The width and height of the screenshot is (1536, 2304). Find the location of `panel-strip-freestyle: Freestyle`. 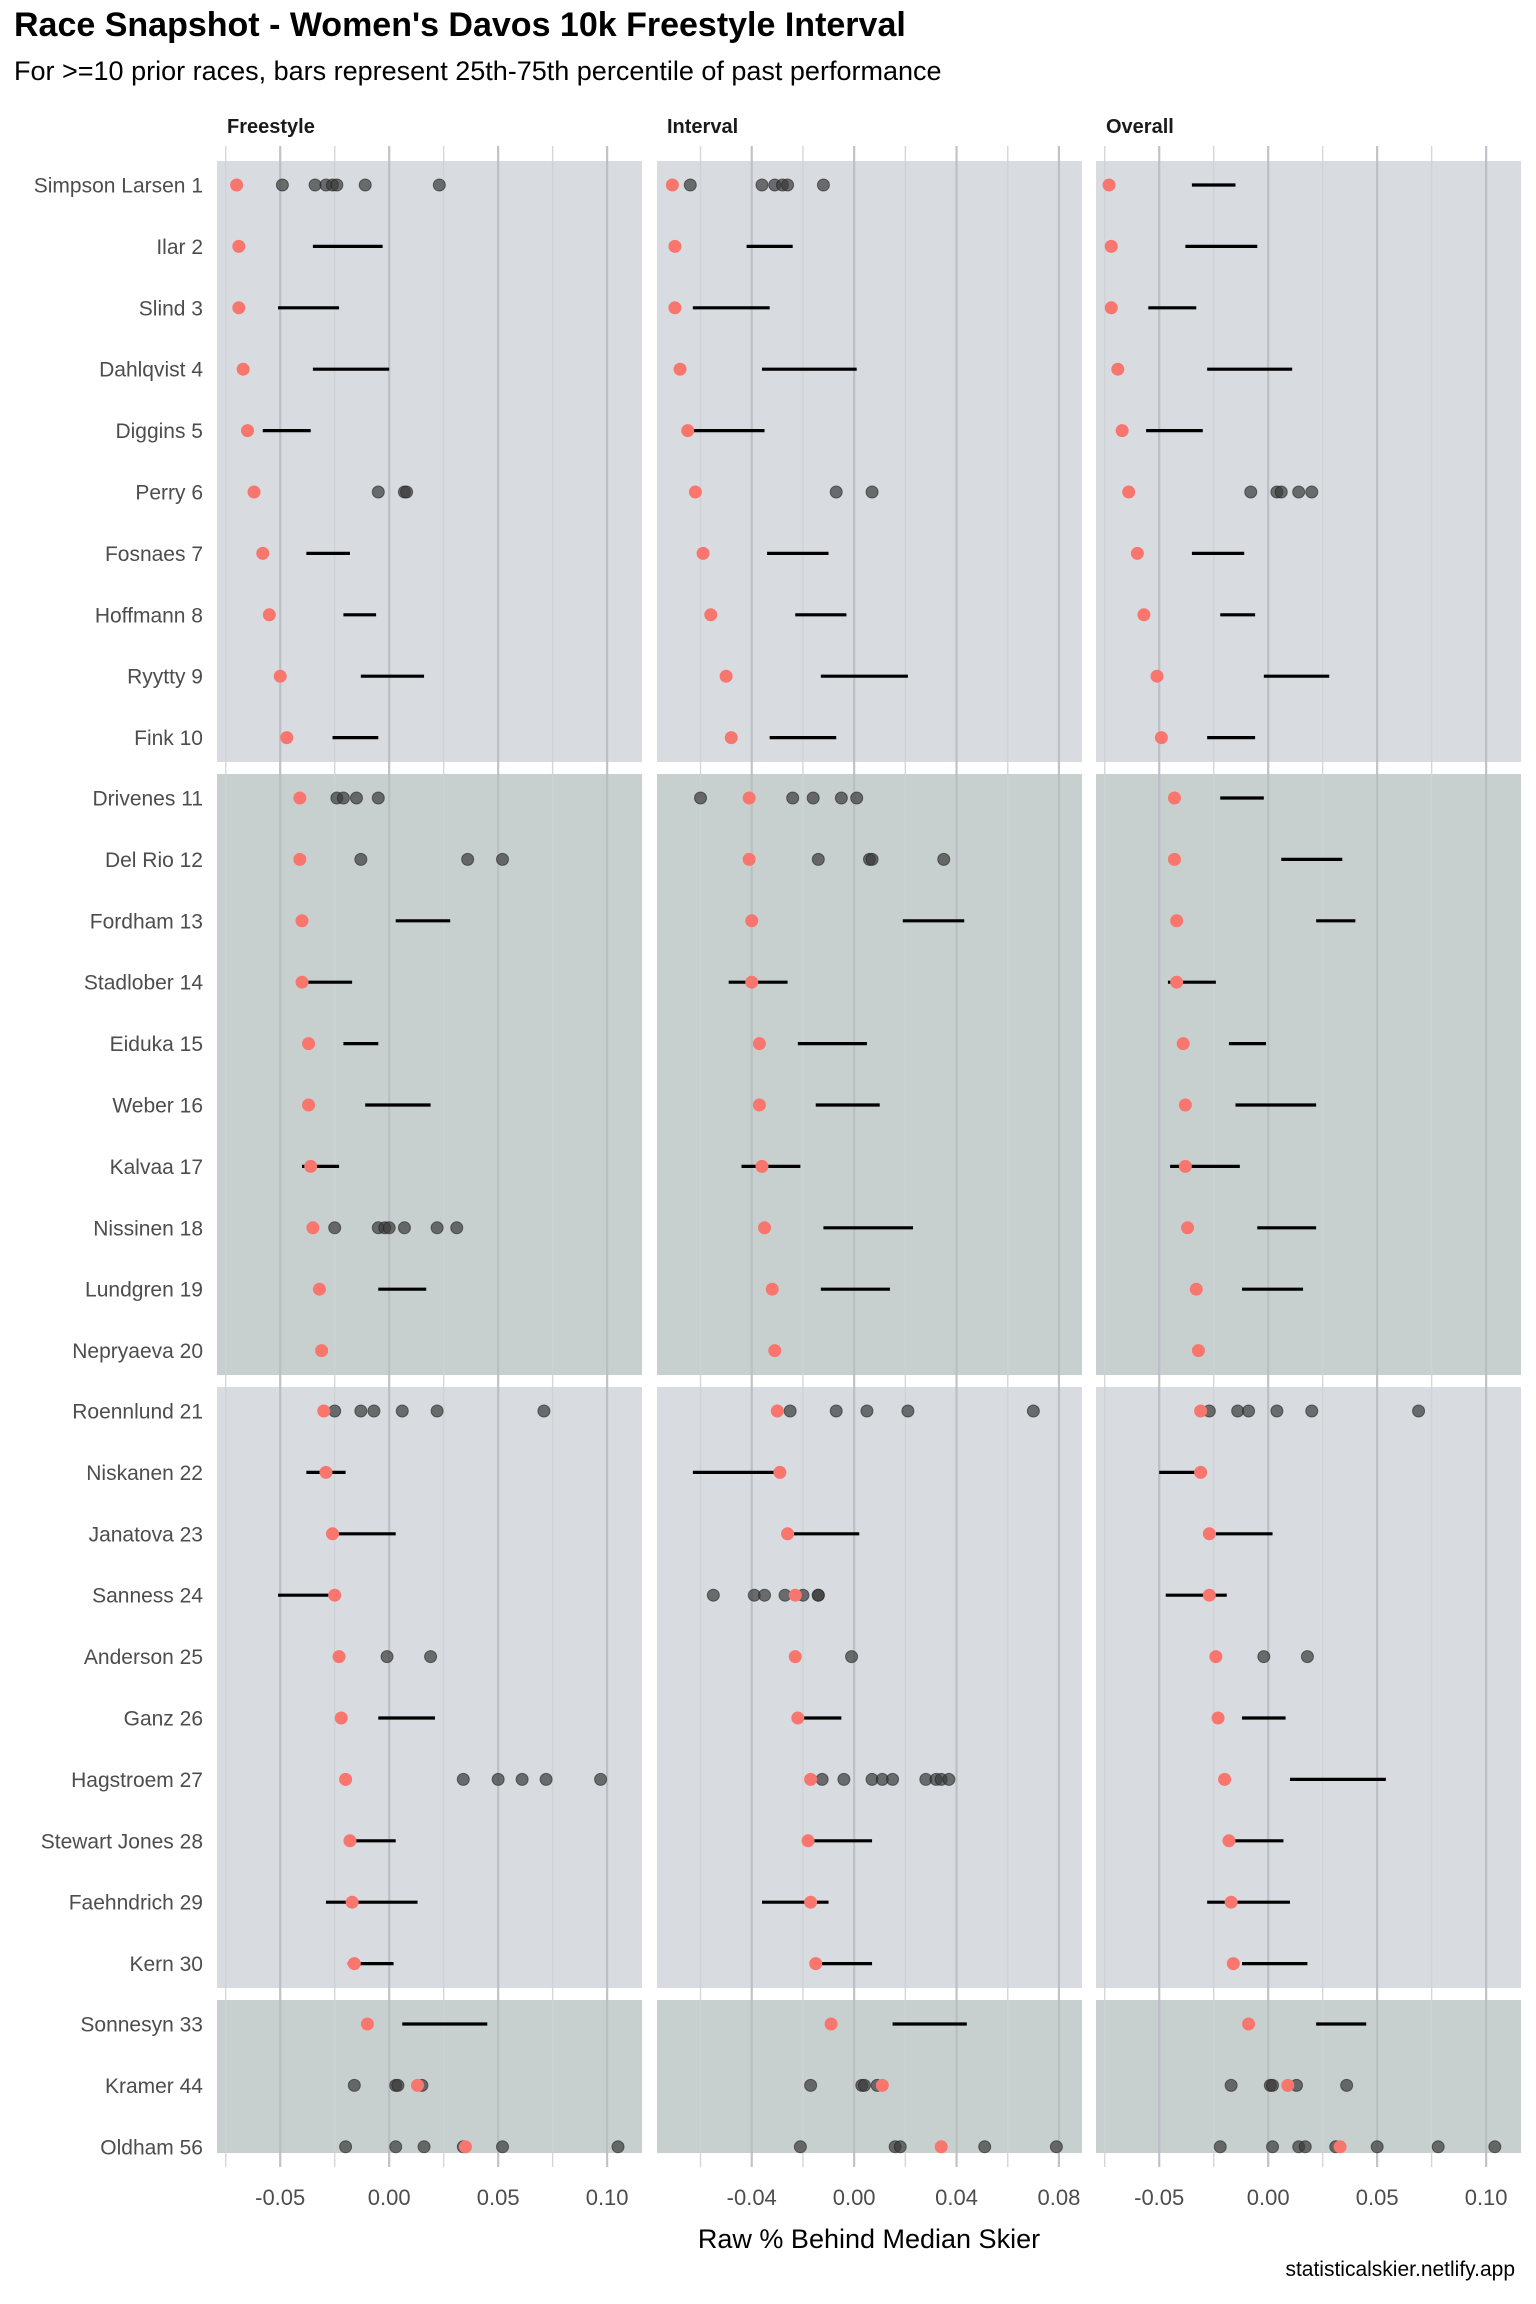

panel-strip-freestyle: Freestyle is located at coordinates (271, 127).